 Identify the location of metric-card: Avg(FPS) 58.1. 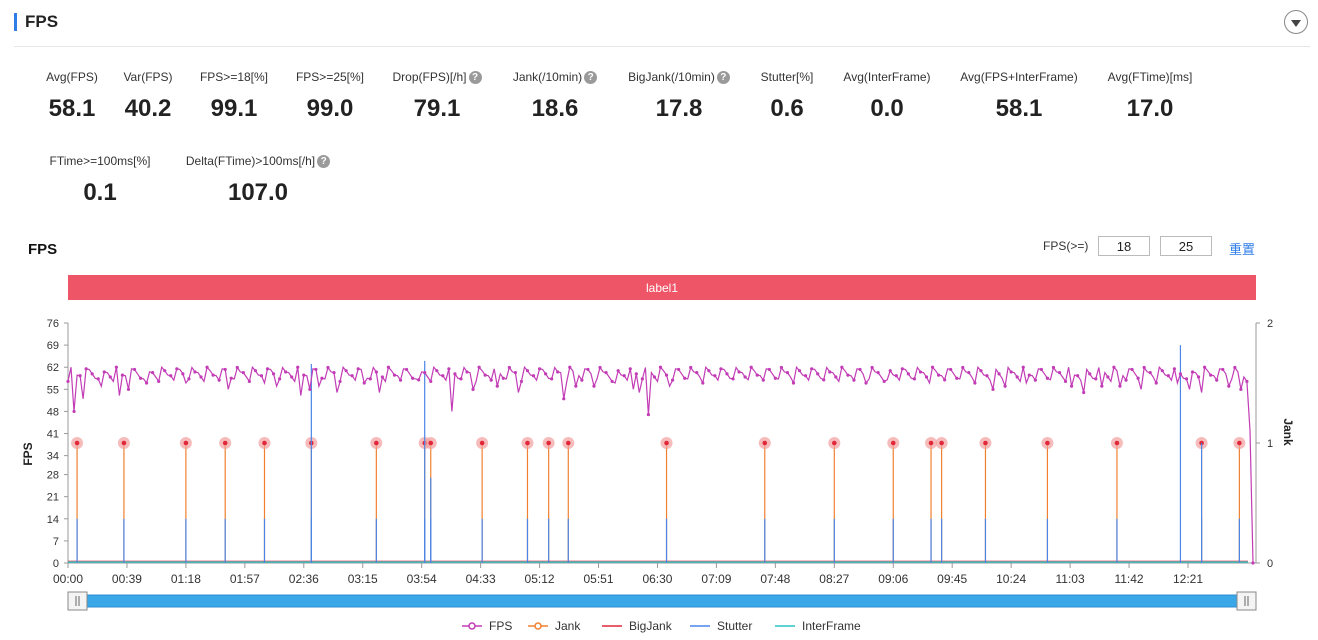
(81, 96).